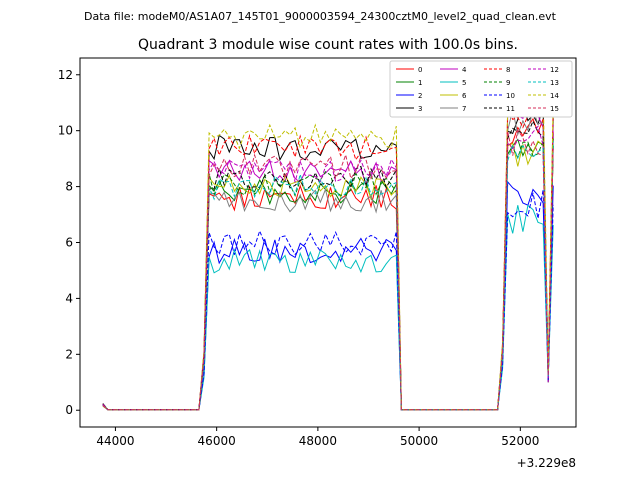  What do you see at coordinates (420, 109) in the screenshot?
I see `legend-label: 3` at bounding box center [420, 109].